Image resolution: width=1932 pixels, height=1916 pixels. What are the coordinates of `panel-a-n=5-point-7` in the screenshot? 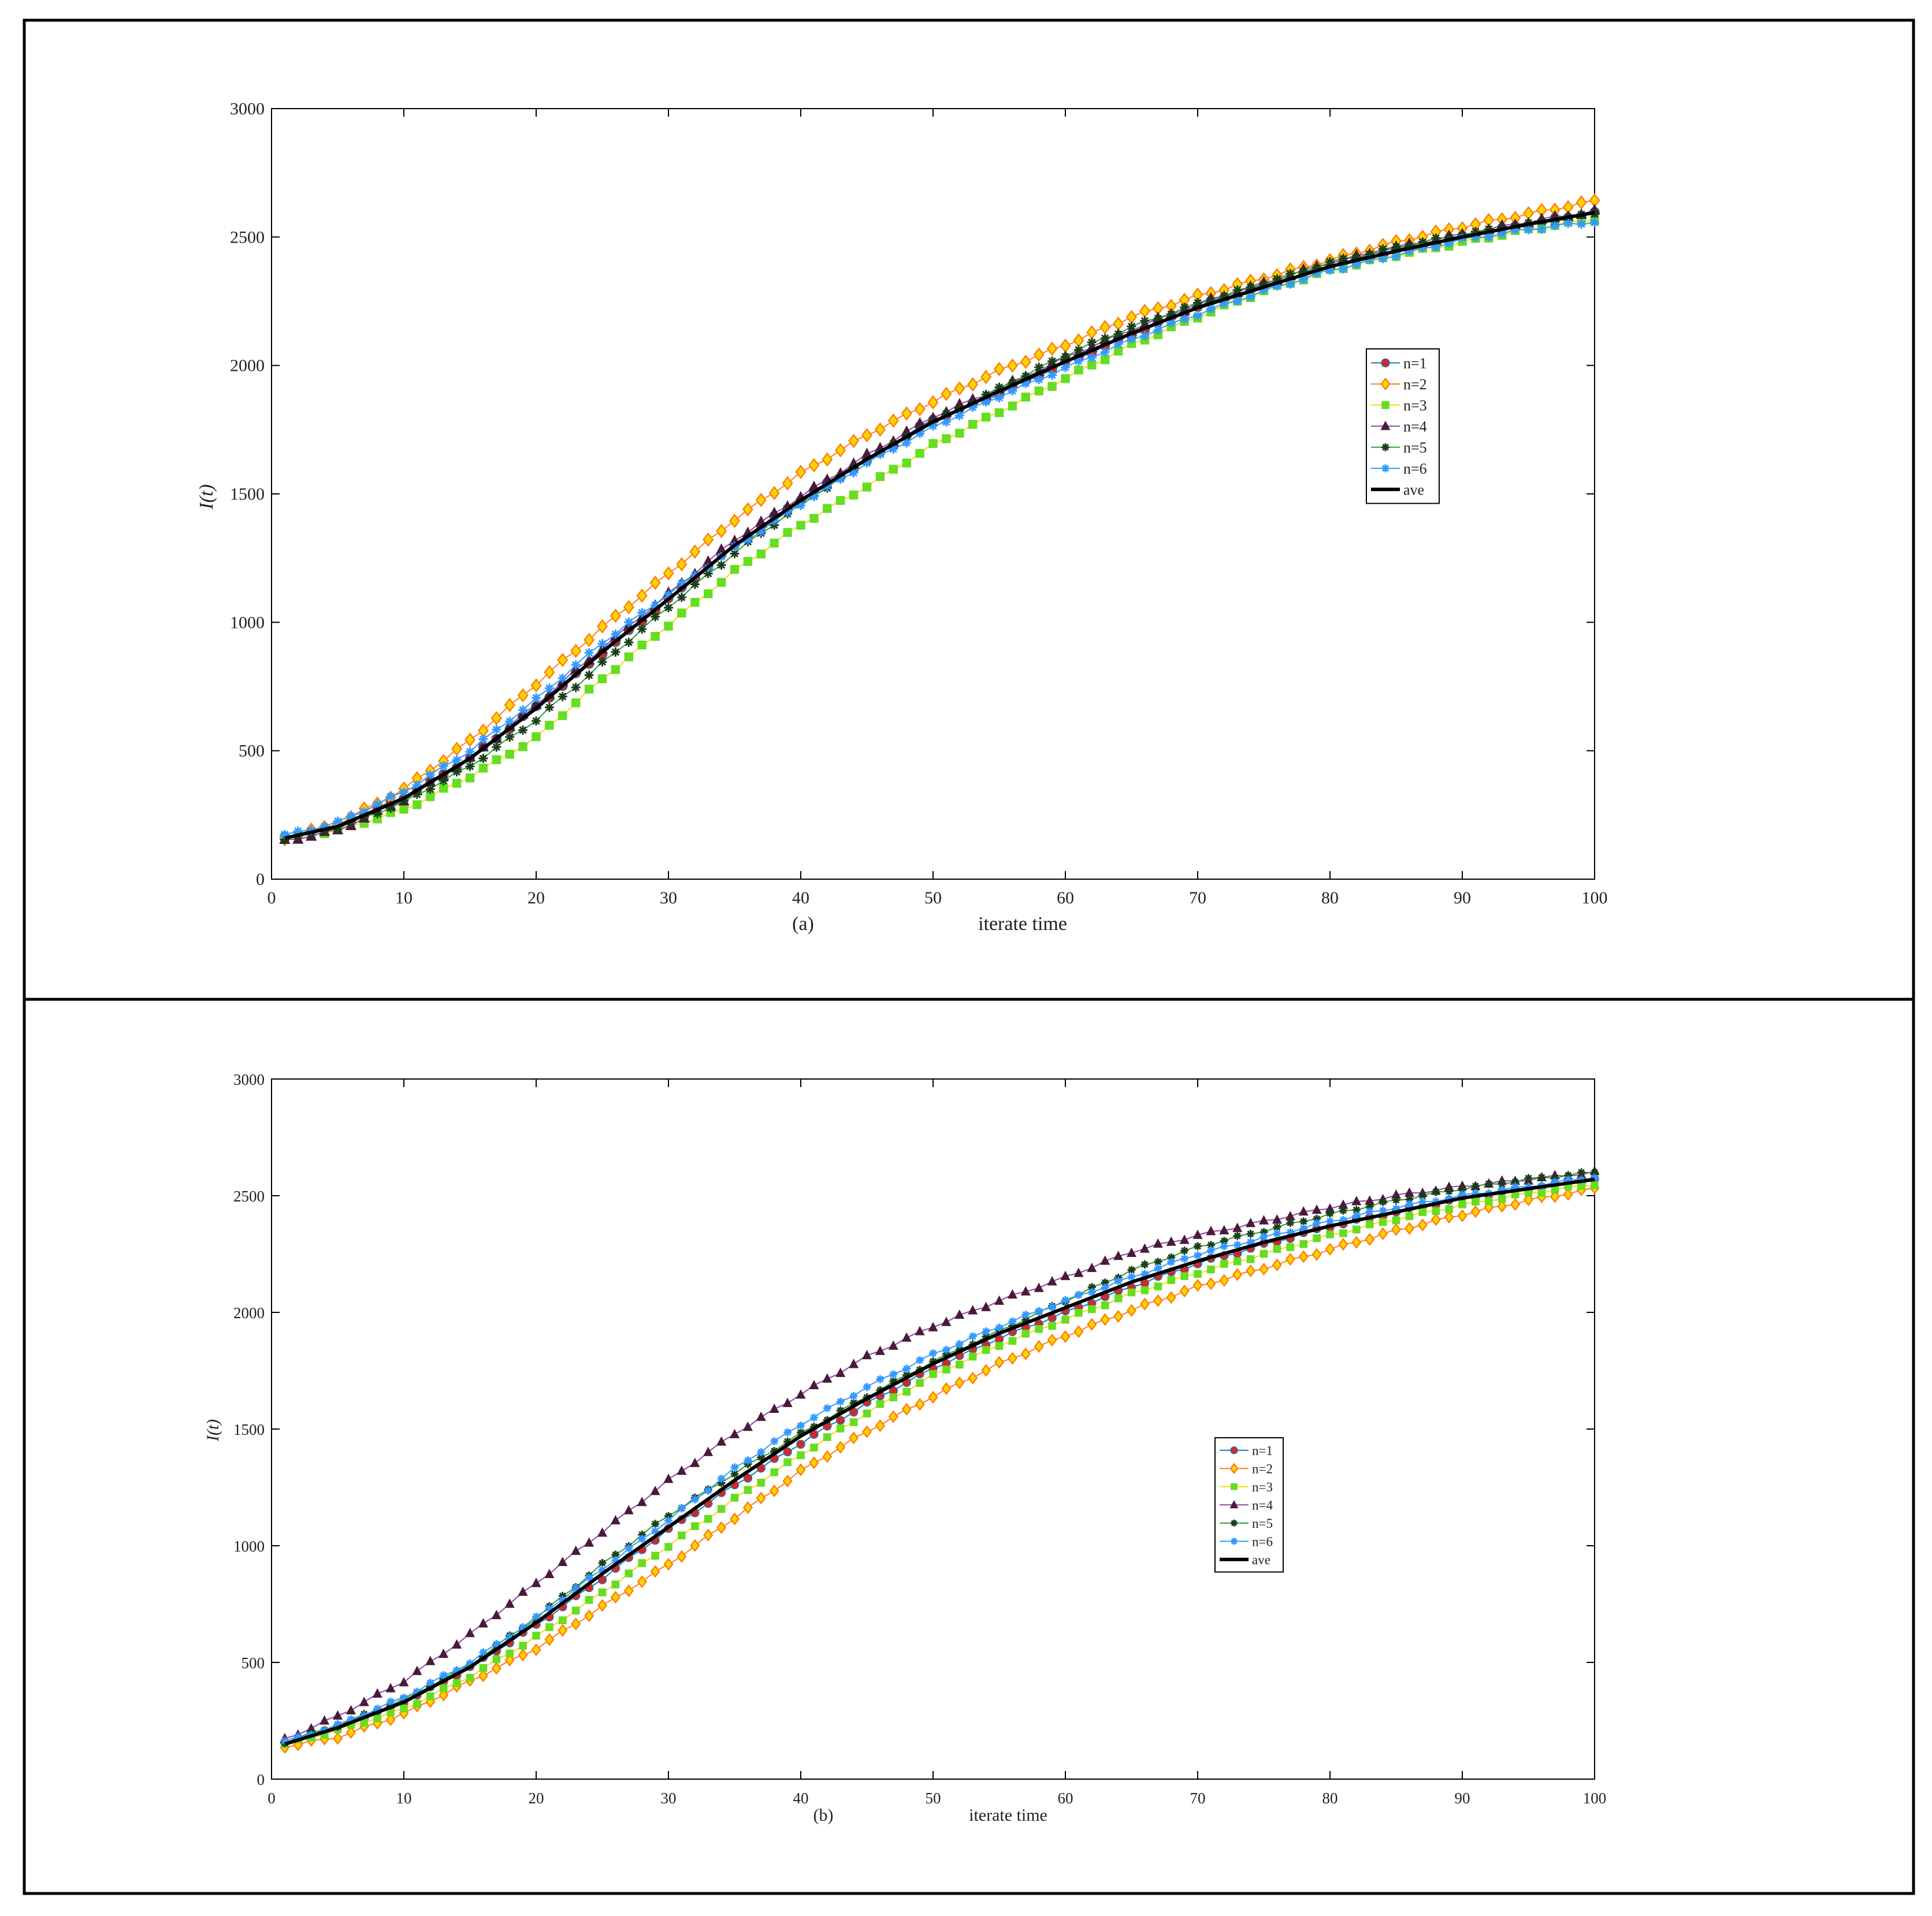 It's located at (377, 814).